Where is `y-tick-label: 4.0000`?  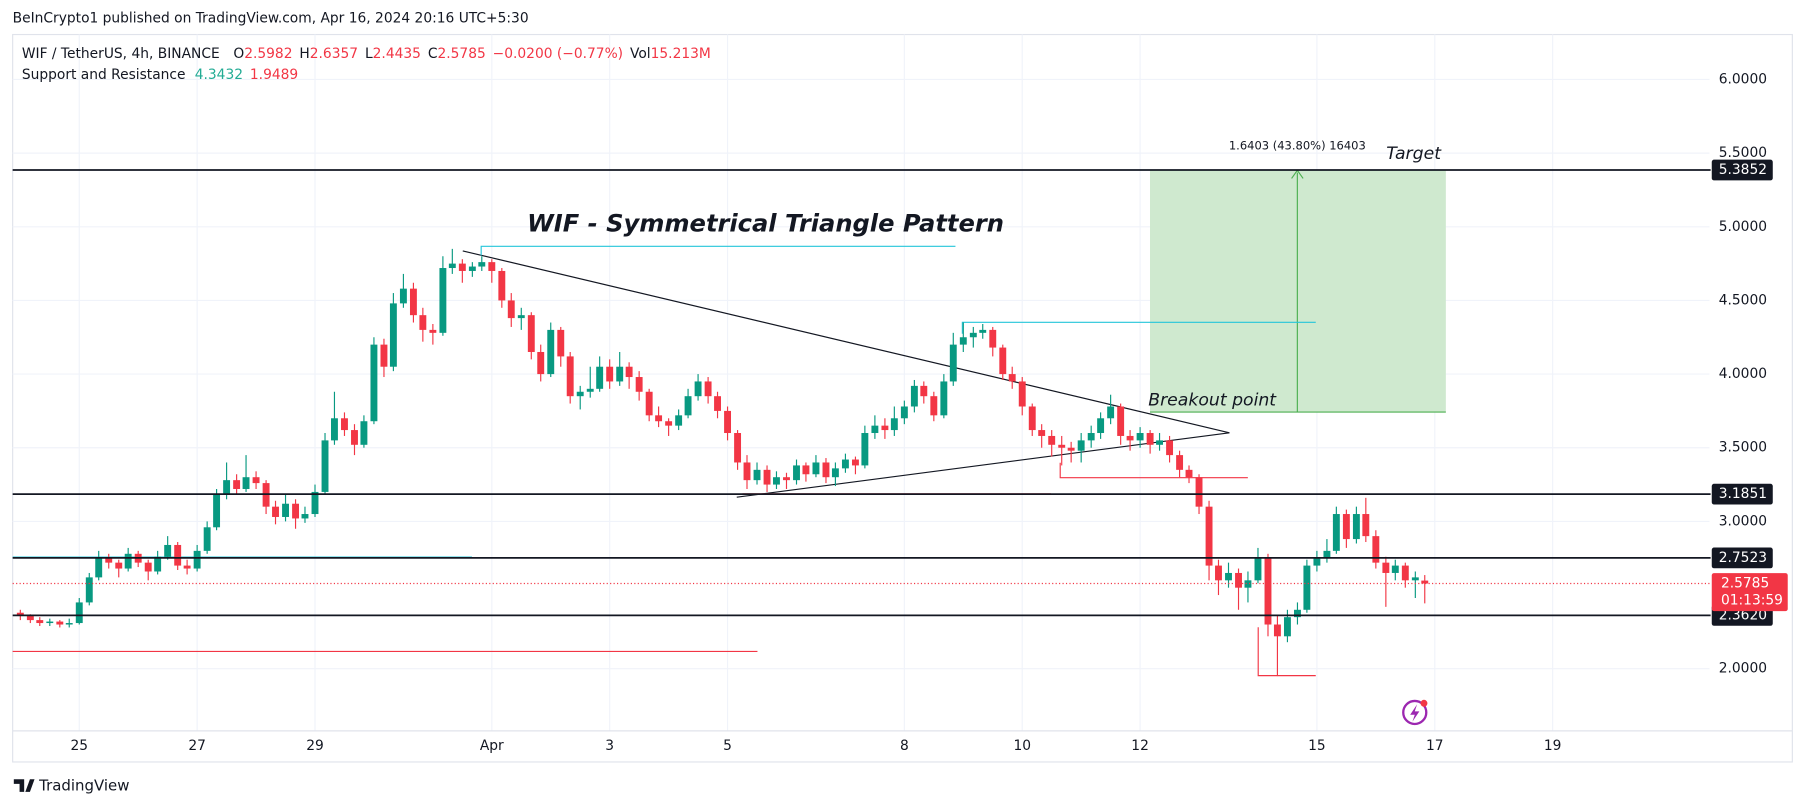
y-tick-label: 4.0000 is located at coordinates (1743, 374).